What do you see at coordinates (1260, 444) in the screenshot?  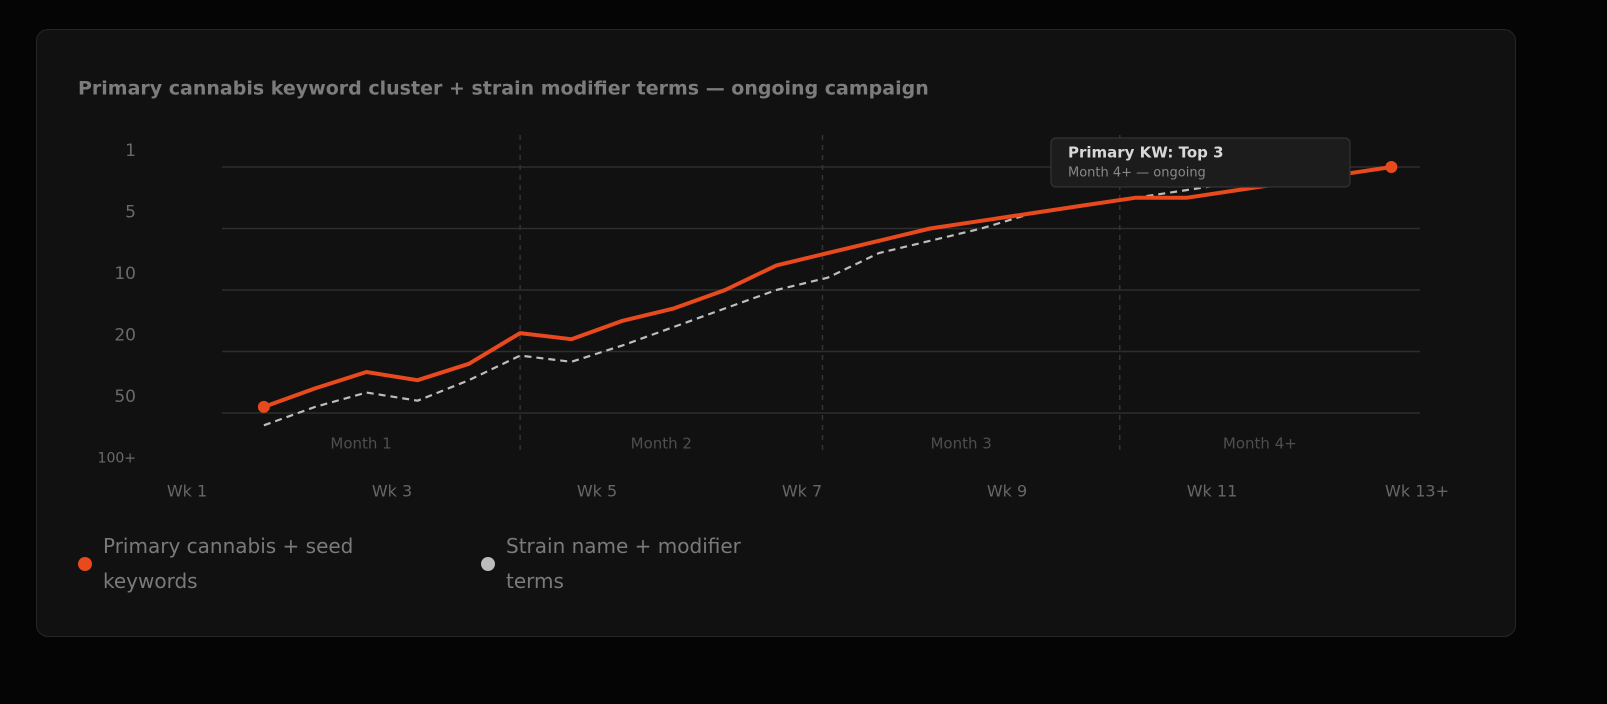 I see `month-label: Month 4+` at bounding box center [1260, 444].